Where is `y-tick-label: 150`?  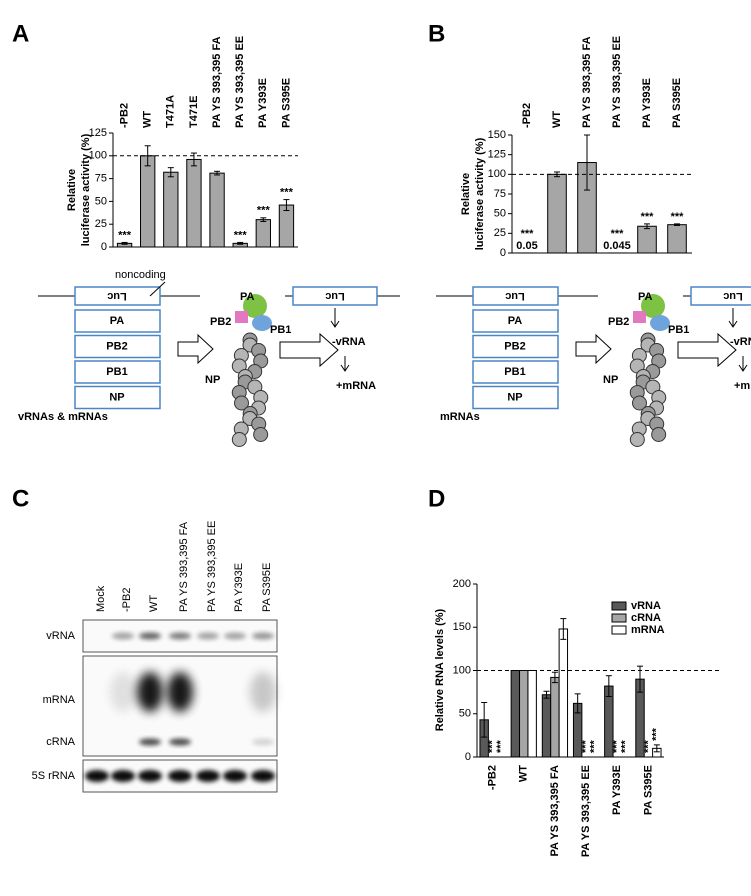 y-tick-label: 150 is located at coordinates (497, 135).